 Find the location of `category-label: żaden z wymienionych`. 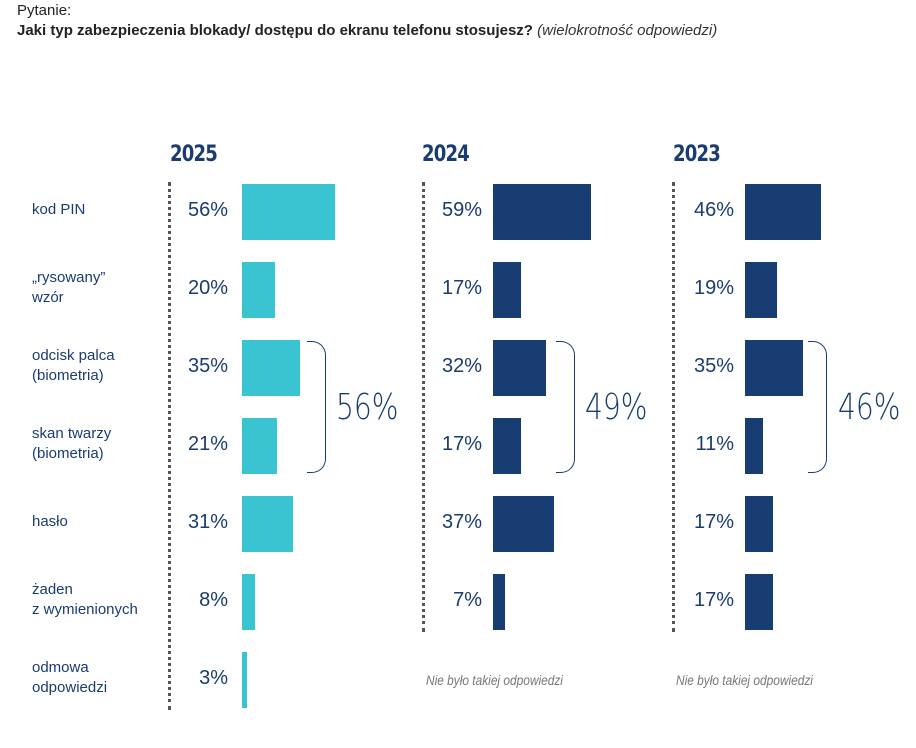

category-label: żaden z wymienionych is located at coordinates (85, 600).